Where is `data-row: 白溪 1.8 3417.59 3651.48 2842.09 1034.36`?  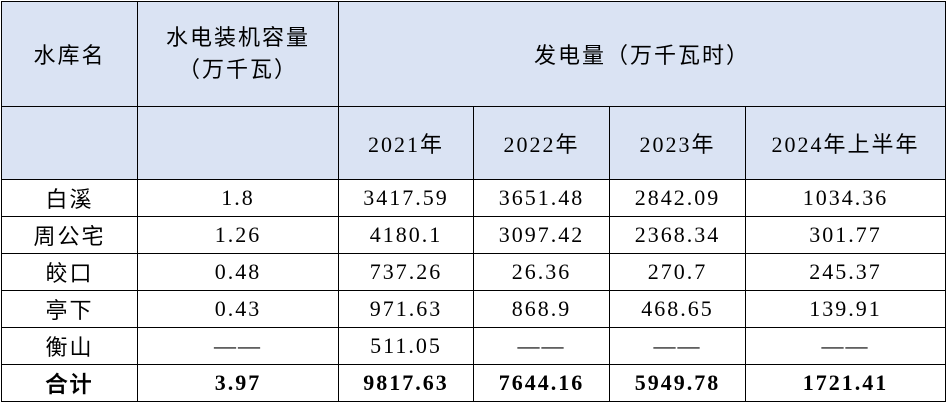
data-row: 白溪 1.8 3417.59 3651.48 2842.09 1034.36 is located at coordinates (474, 198).